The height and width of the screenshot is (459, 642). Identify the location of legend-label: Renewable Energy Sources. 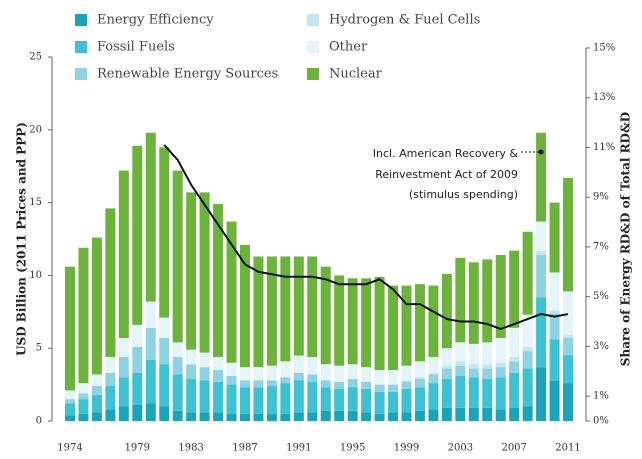
(187, 74).